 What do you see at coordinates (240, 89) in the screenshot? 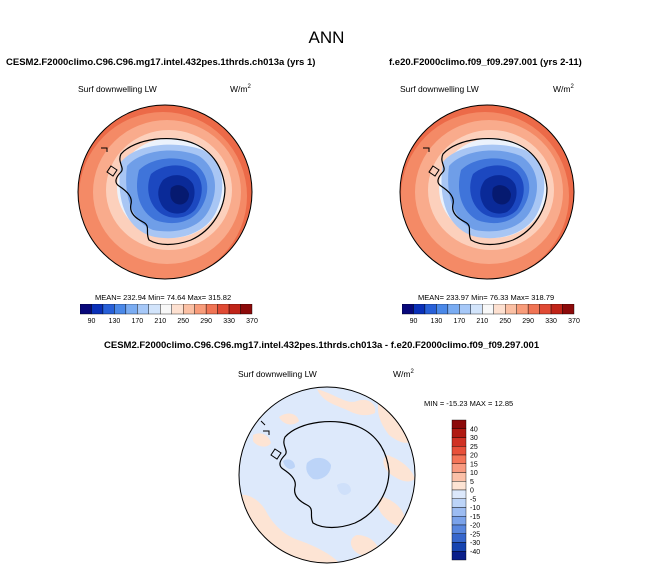
I see `panel-1-units: W/m2` at bounding box center [240, 89].